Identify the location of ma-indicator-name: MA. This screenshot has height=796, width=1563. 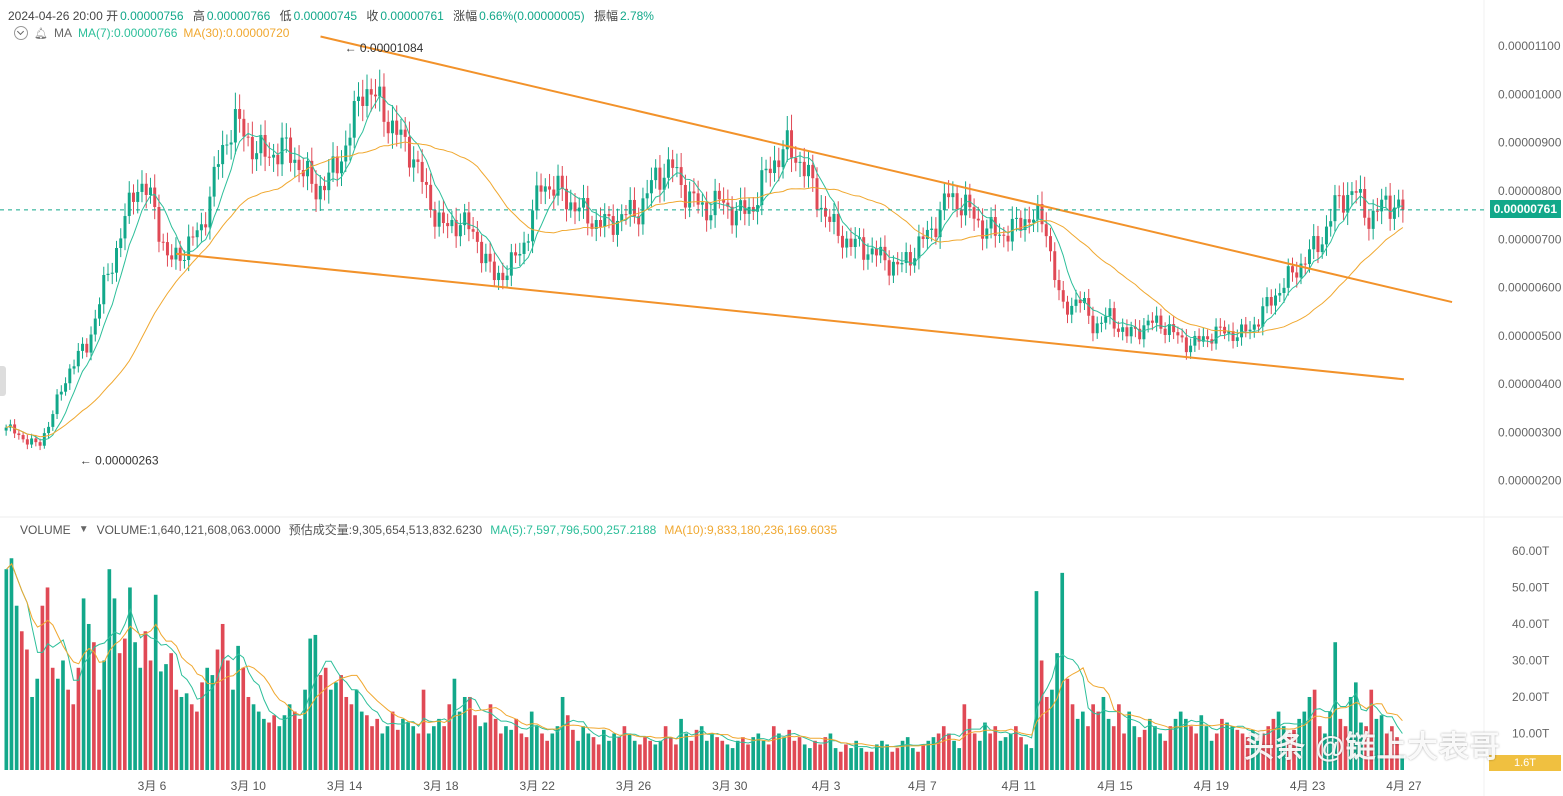
(62, 33).